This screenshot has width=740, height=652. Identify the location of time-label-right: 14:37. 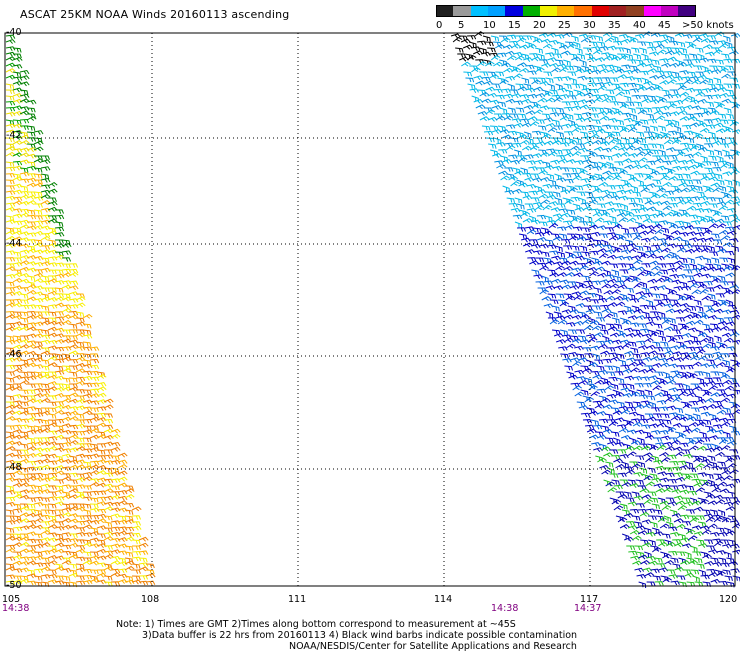
(588, 608).